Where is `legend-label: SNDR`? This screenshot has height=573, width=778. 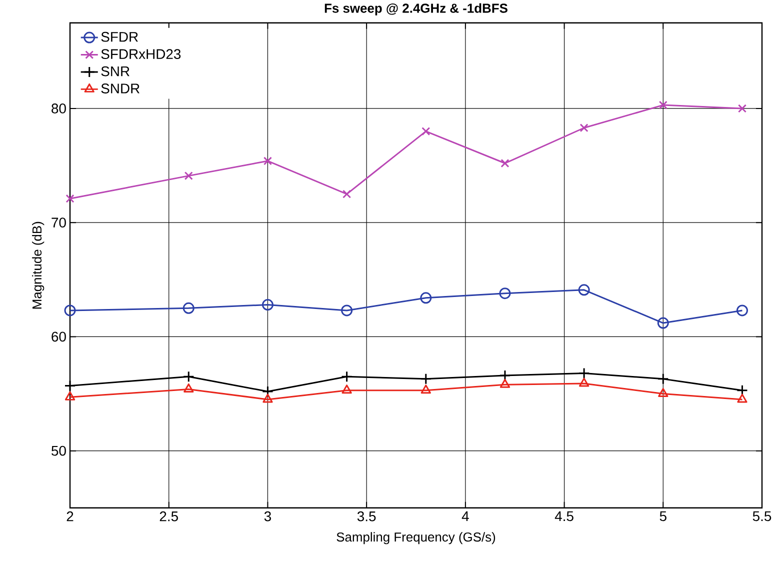
legend-label: SNDR is located at coordinates (120, 89).